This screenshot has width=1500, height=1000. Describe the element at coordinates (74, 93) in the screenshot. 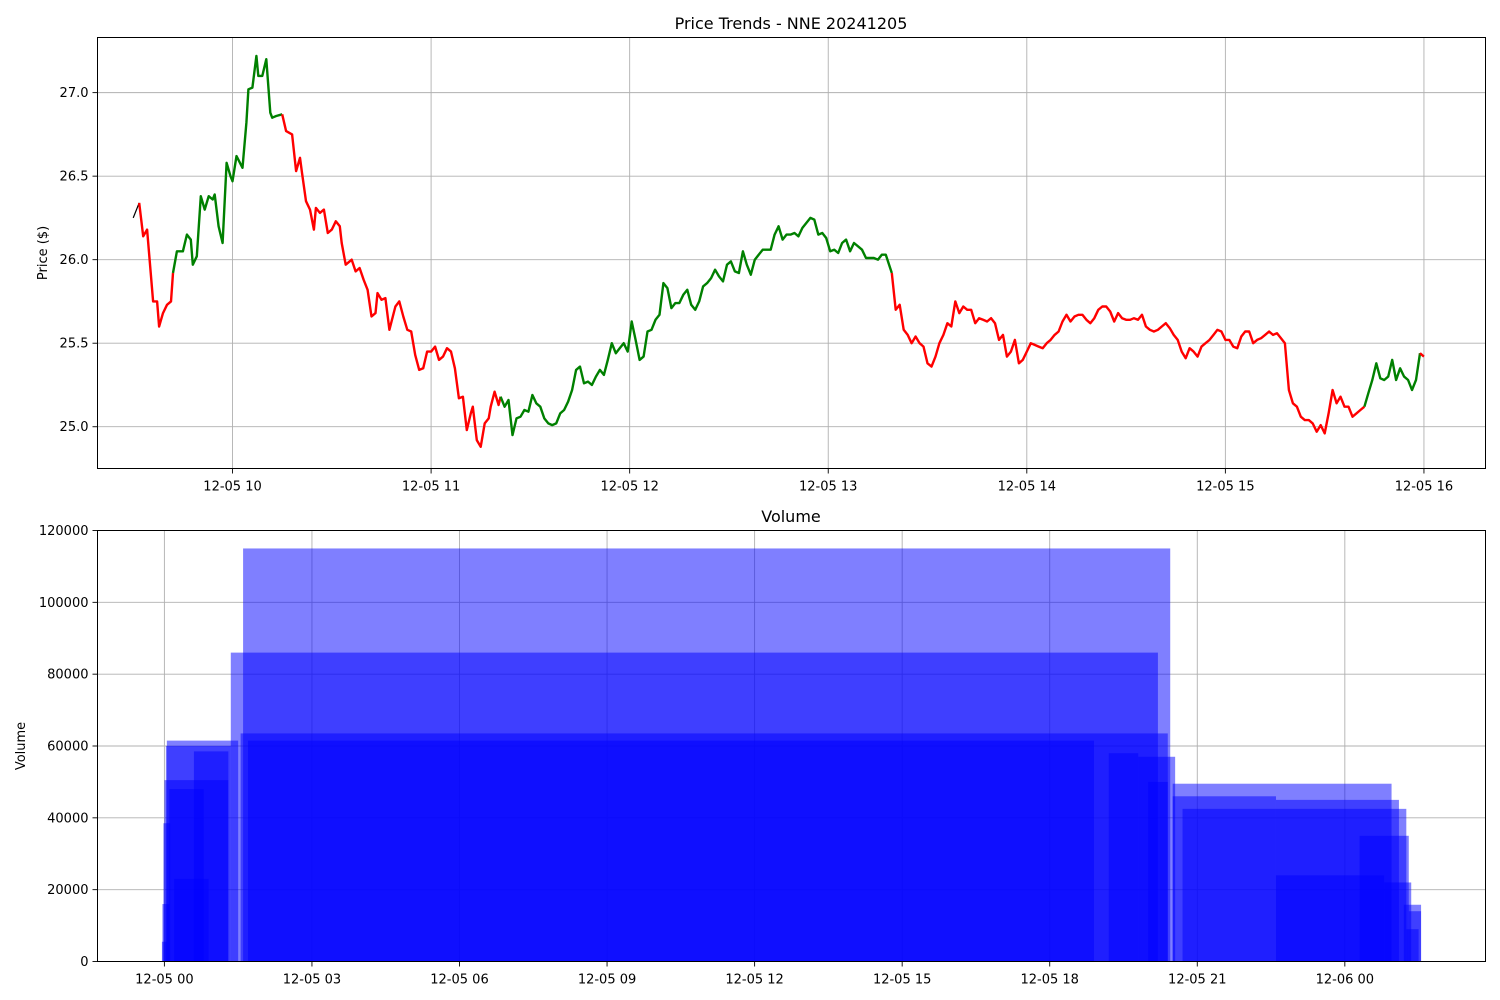

I see `price-y-tick-label: 27.0` at that location.